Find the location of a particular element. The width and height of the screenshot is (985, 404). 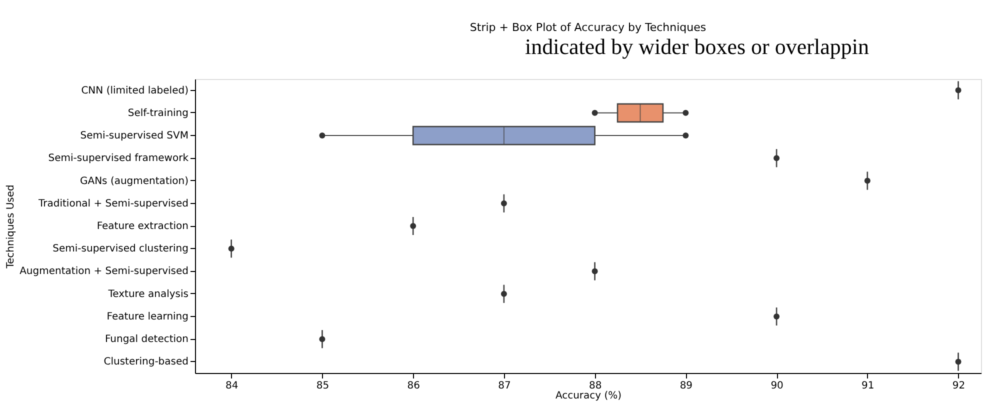

x-tick-label: 90 is located at coordinates (777, 386).